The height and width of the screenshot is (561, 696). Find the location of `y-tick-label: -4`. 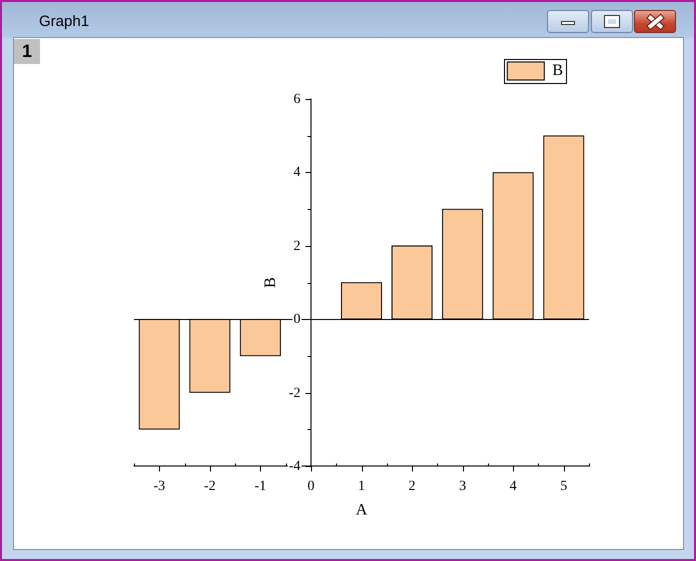

y-tick-label: -4 is located at coordinates (294, 466).